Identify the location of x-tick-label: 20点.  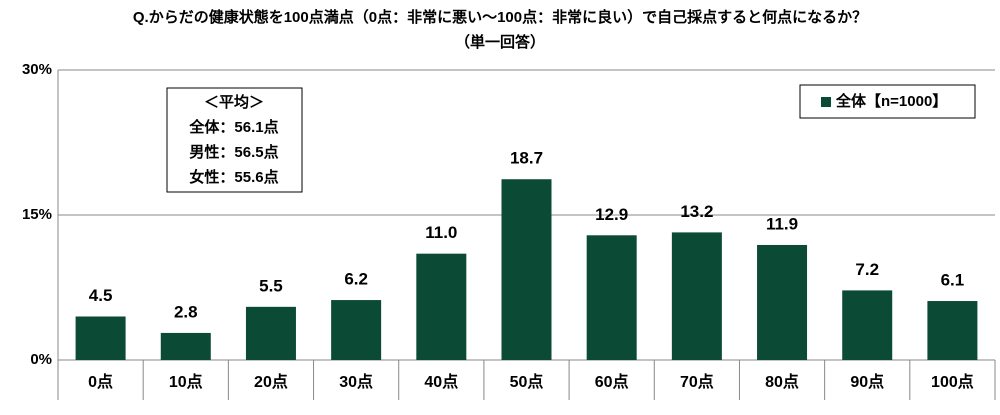
(271, 381).